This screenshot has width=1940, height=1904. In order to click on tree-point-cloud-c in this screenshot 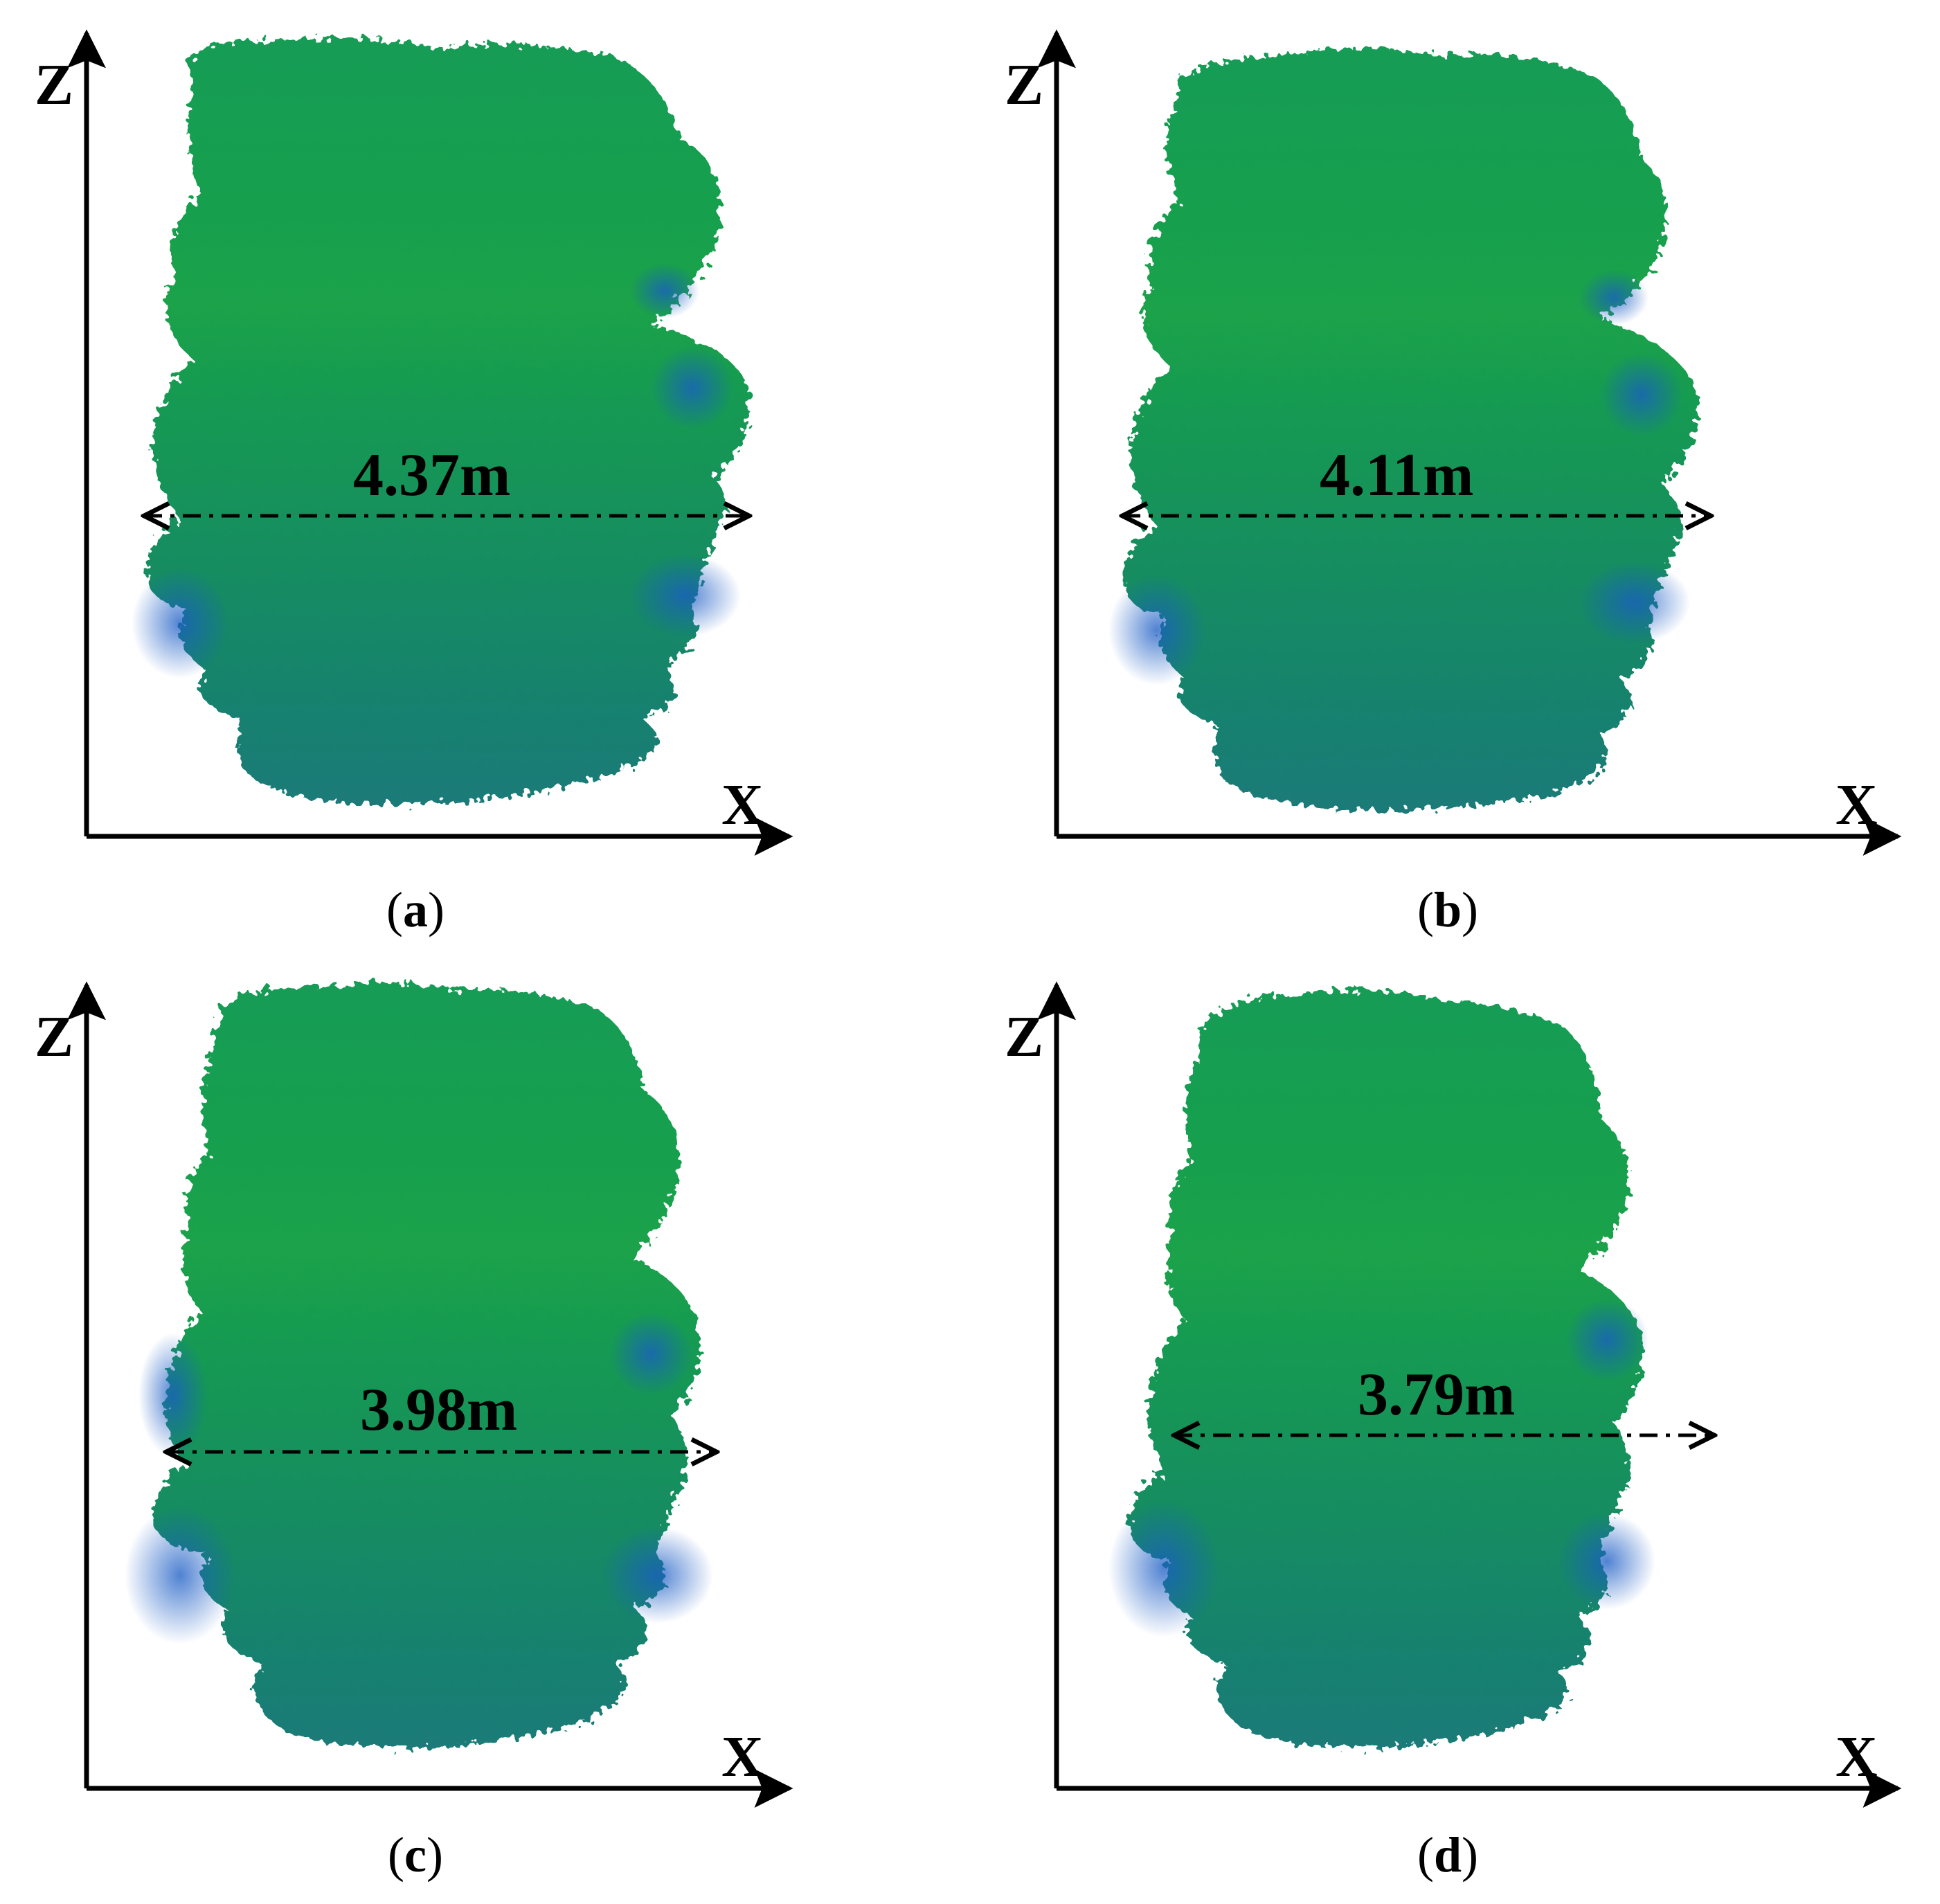, I will do `click(427, 1365)`.